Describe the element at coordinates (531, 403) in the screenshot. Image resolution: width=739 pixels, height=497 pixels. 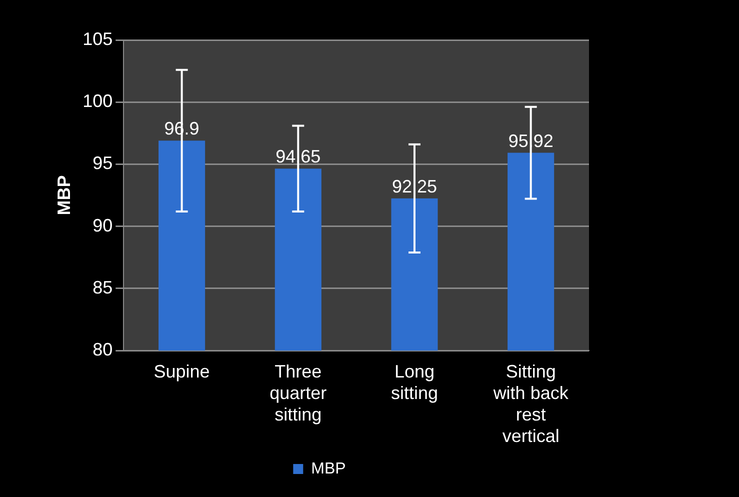
I see `x-tick-label: Sitting with back rest vertical` at that location.